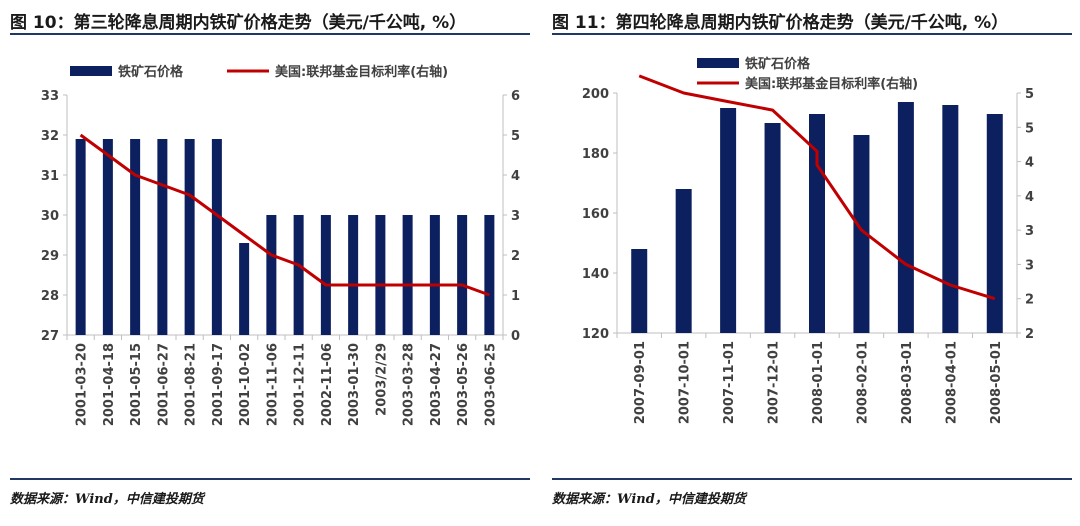 The height and width of the screenshot is (526, 1080). I want to click on x-axis-category-label: 2001-08-21, so click(191, 384).